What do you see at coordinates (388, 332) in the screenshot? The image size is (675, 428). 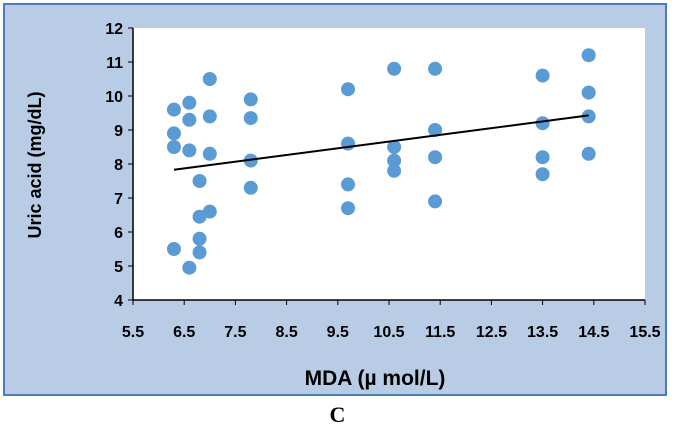 I see `x-tick-label: 10.5` at bounding box center [388, 332].